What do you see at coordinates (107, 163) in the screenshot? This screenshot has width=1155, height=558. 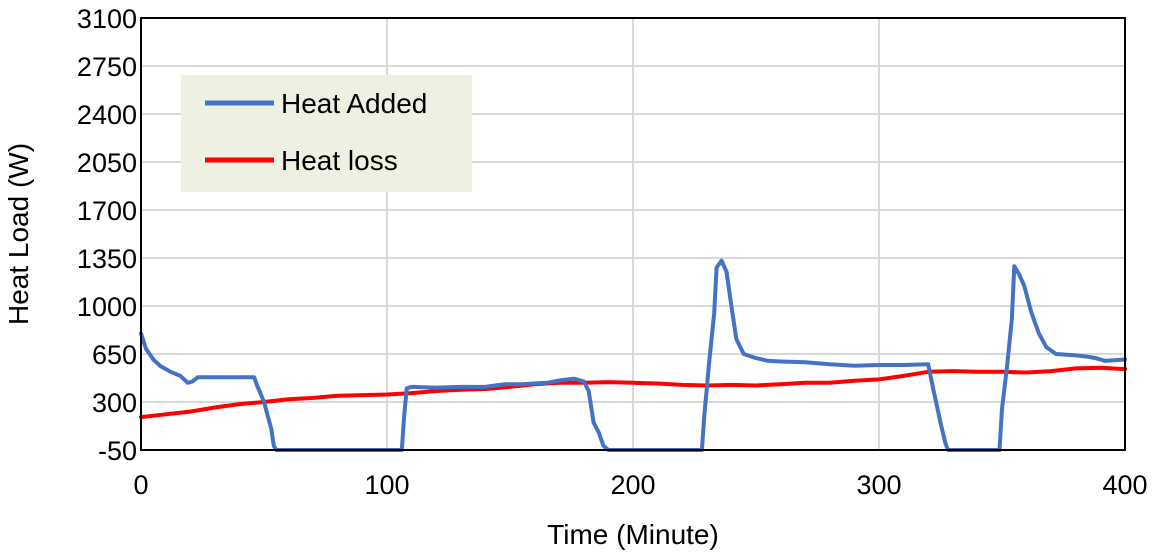 I see `y-tick-label-2050: 2050` at bounding box center [107, 163].